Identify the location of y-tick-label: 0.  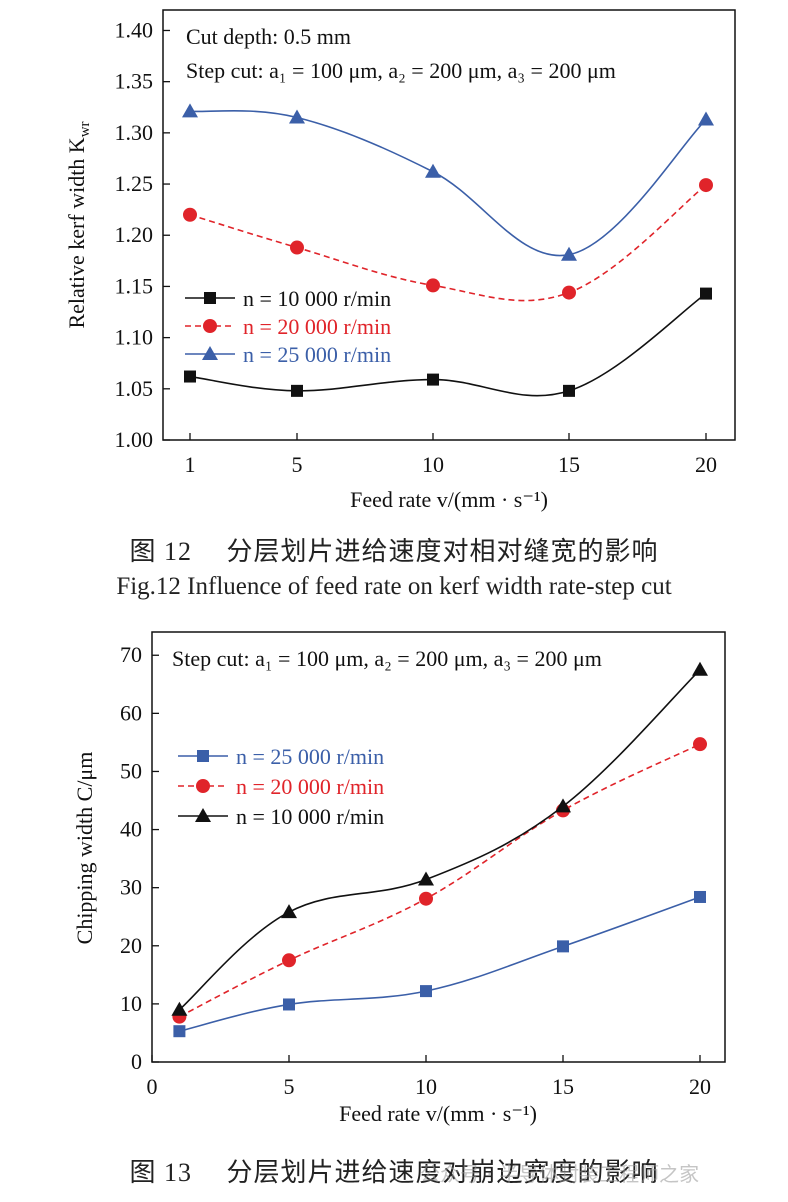
(136, 1061).